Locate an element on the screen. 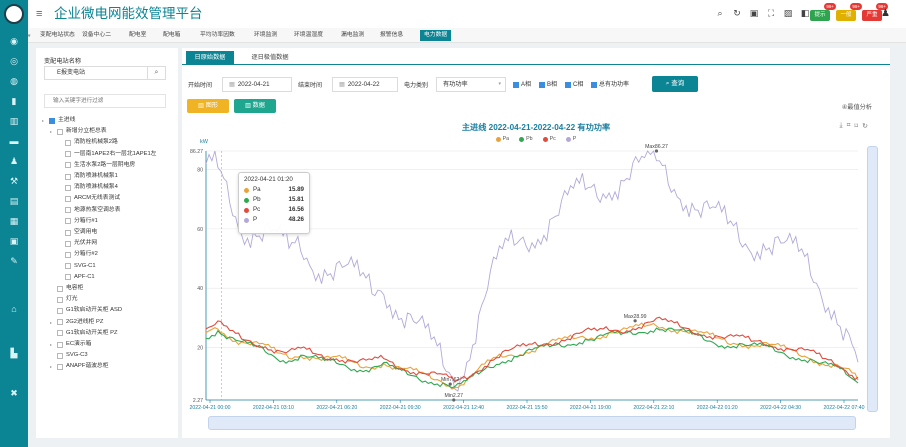  folder-icon: ▬ is located at coordinates (14, 141).